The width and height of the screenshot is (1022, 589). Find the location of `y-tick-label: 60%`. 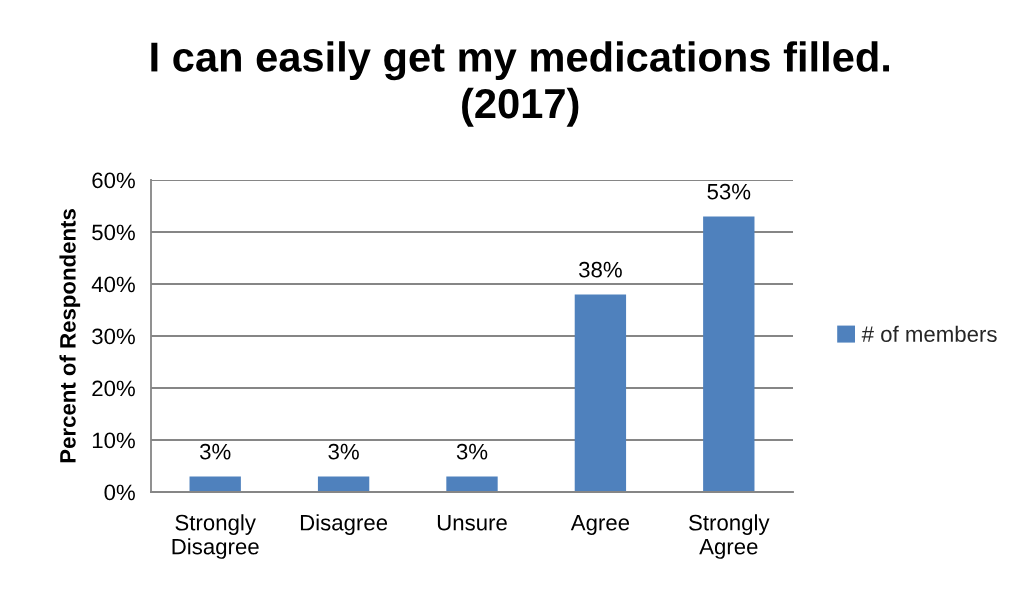

y-tick-label: 60% is located at coordinates (113, 180).